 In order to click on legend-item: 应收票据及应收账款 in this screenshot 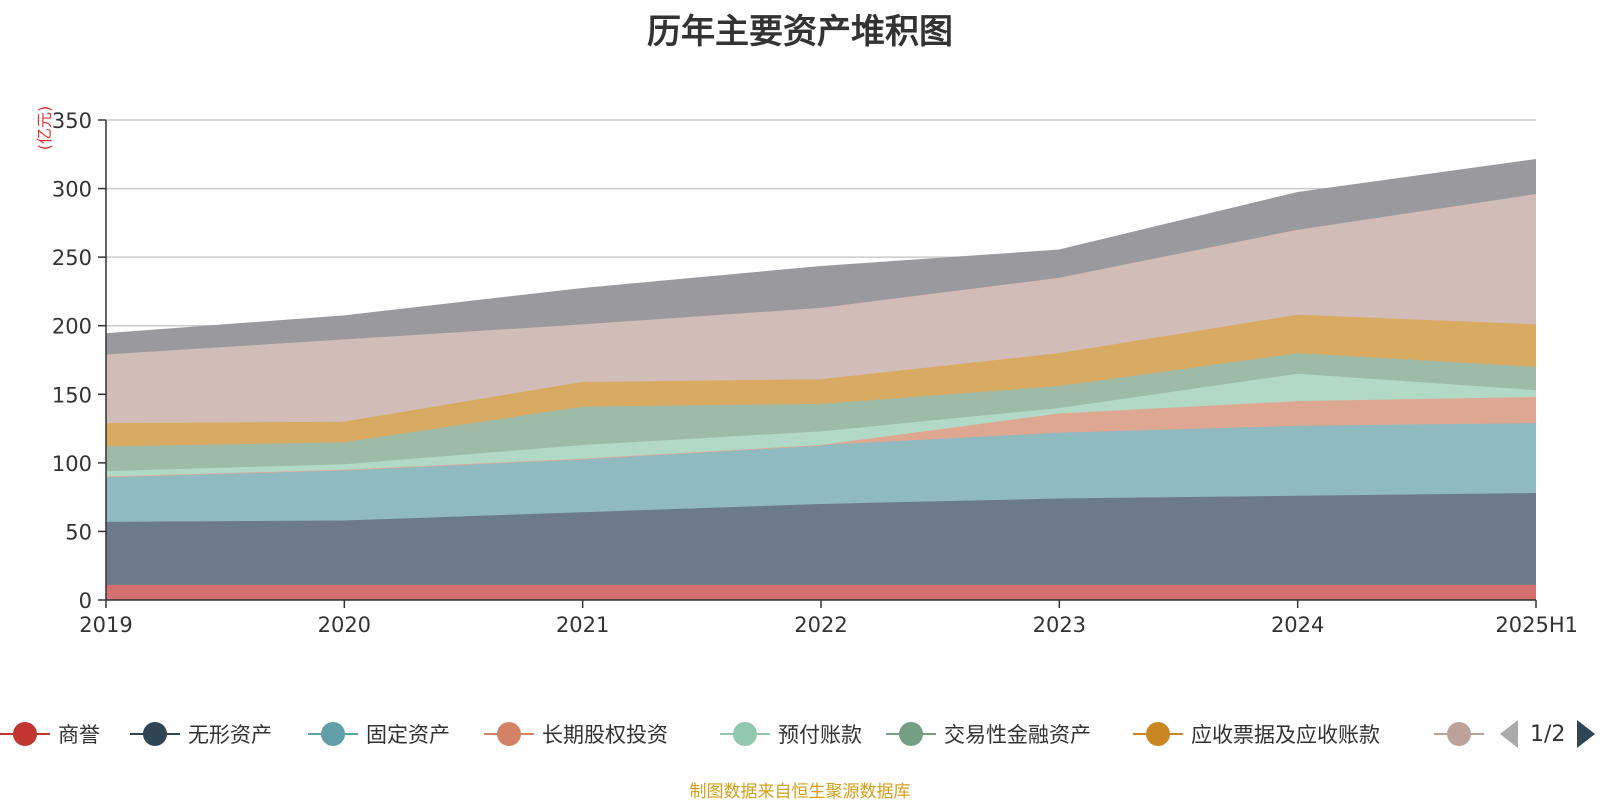, I will do `click(1256, 734)`.